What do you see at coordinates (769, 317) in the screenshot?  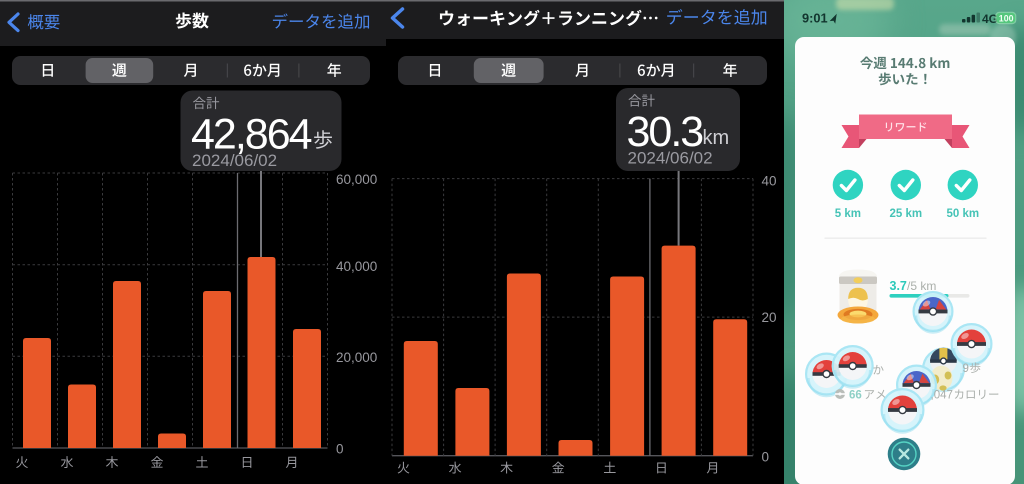 I see `svg-text: 20` at bounding box center [769, 317].